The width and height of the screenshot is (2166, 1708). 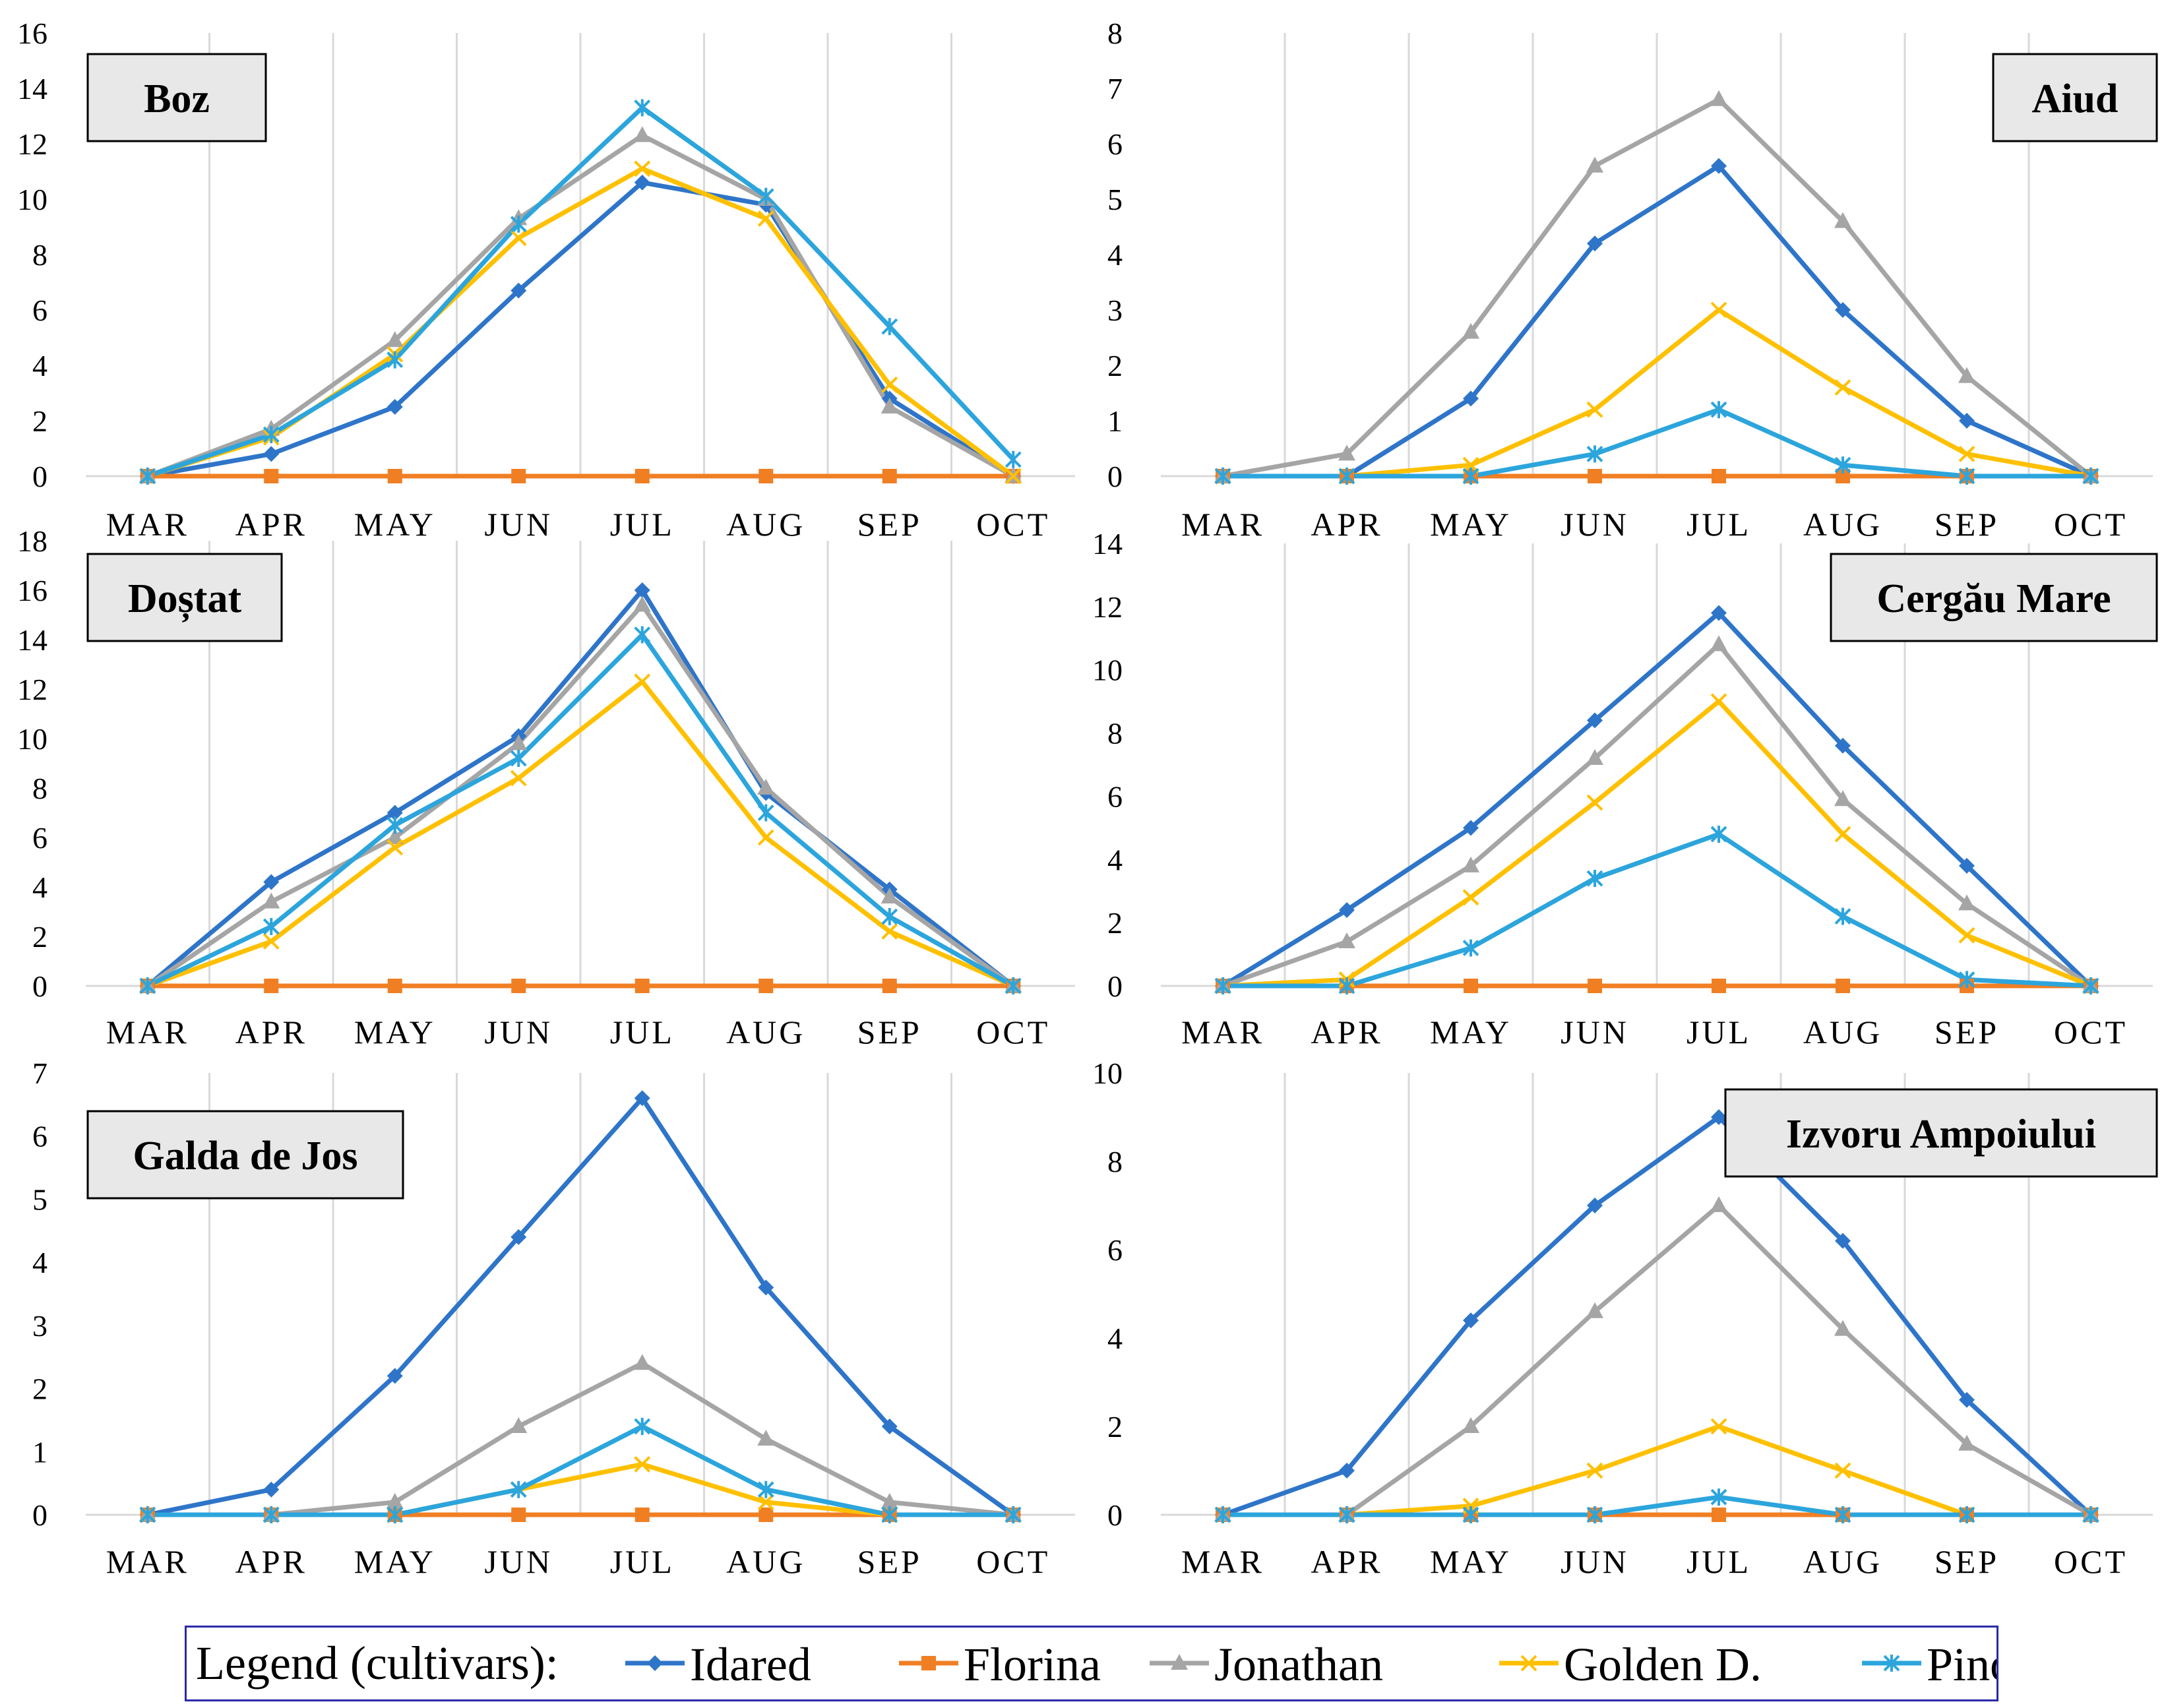 What do you see at coordinates (580, 834) in the screenshot?
I see `series-line-golden-d` at bounding box center [580, 834].